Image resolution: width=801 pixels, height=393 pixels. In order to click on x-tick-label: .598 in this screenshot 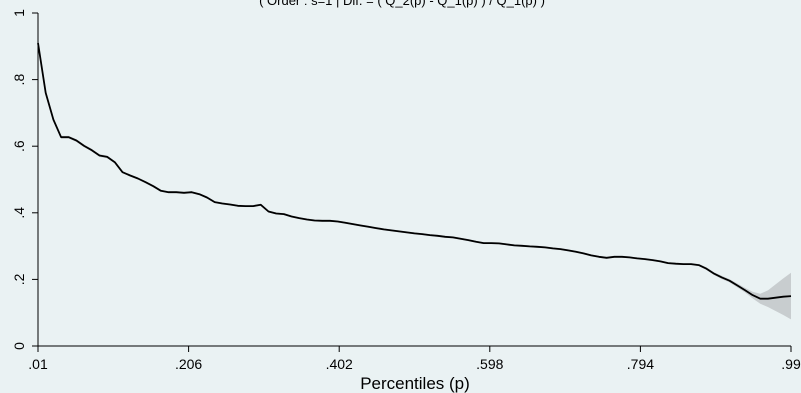, I will do `click(489, 364)`.